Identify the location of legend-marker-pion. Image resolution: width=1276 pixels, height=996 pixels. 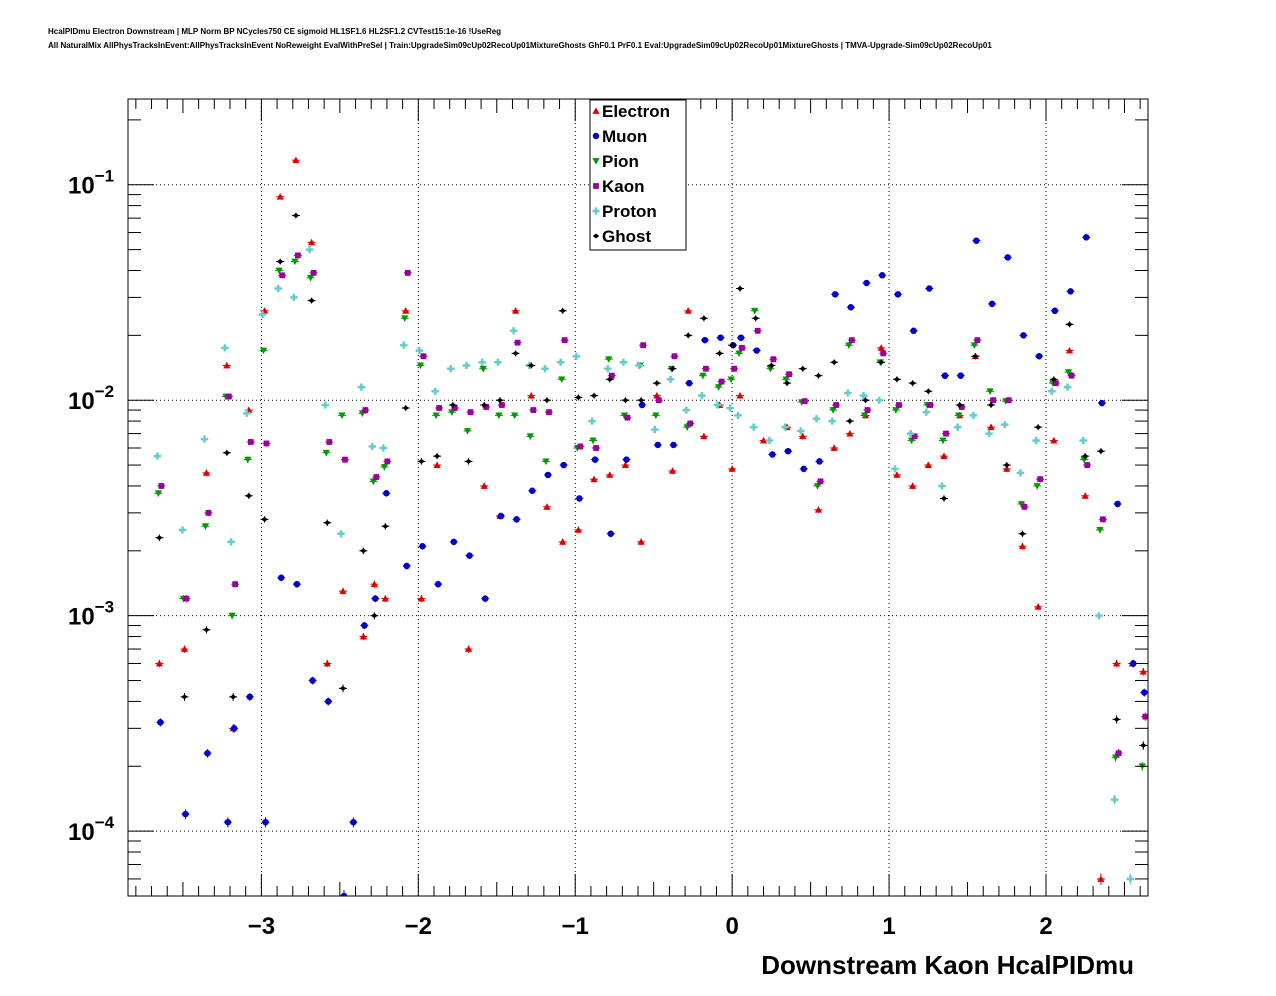
(596, 161).